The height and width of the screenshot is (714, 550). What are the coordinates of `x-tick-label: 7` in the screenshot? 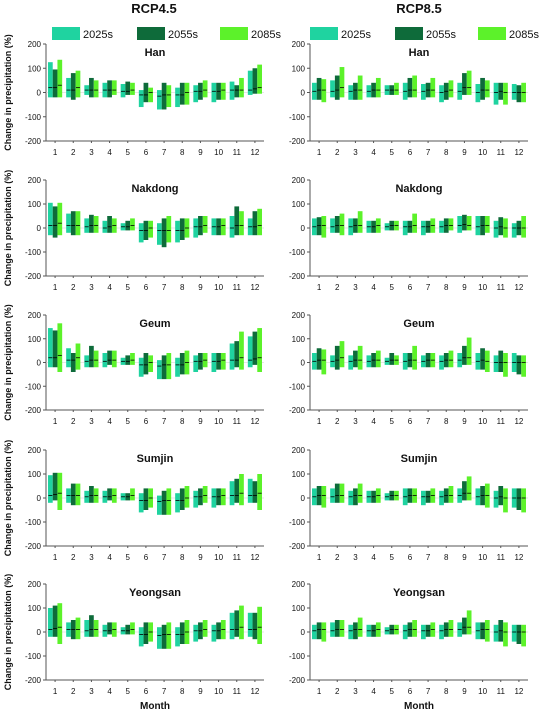 It's located at (428, 691).